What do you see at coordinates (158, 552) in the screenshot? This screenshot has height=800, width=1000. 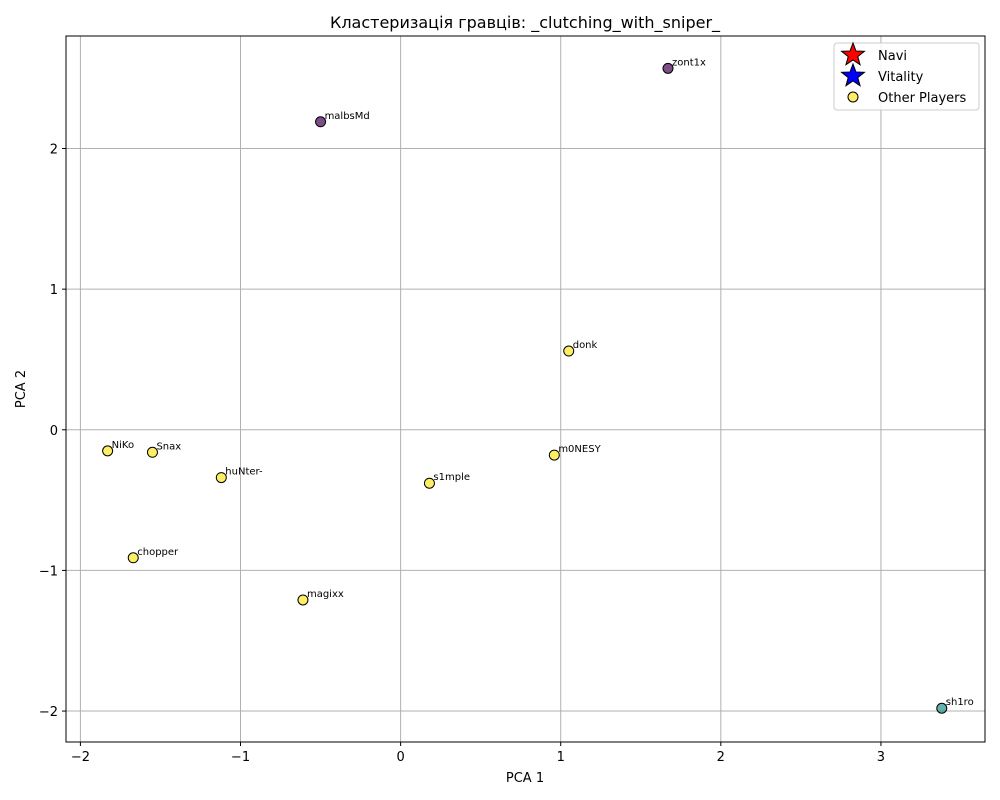 I see `point-label: chopper` at bounding box center [158, 552].